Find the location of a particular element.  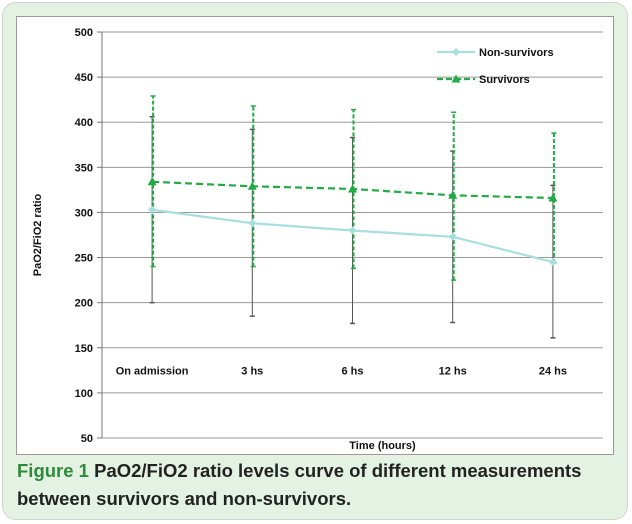

y-axis-title: PaO2/FiO2 ratio is located at coordinates (38, 234).